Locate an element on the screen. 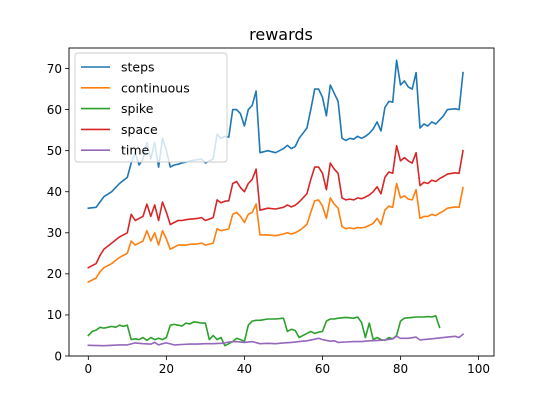 Image resolution: width=550 pixels, height=400 pixels. legend-box is located at coordinates (151, 107).